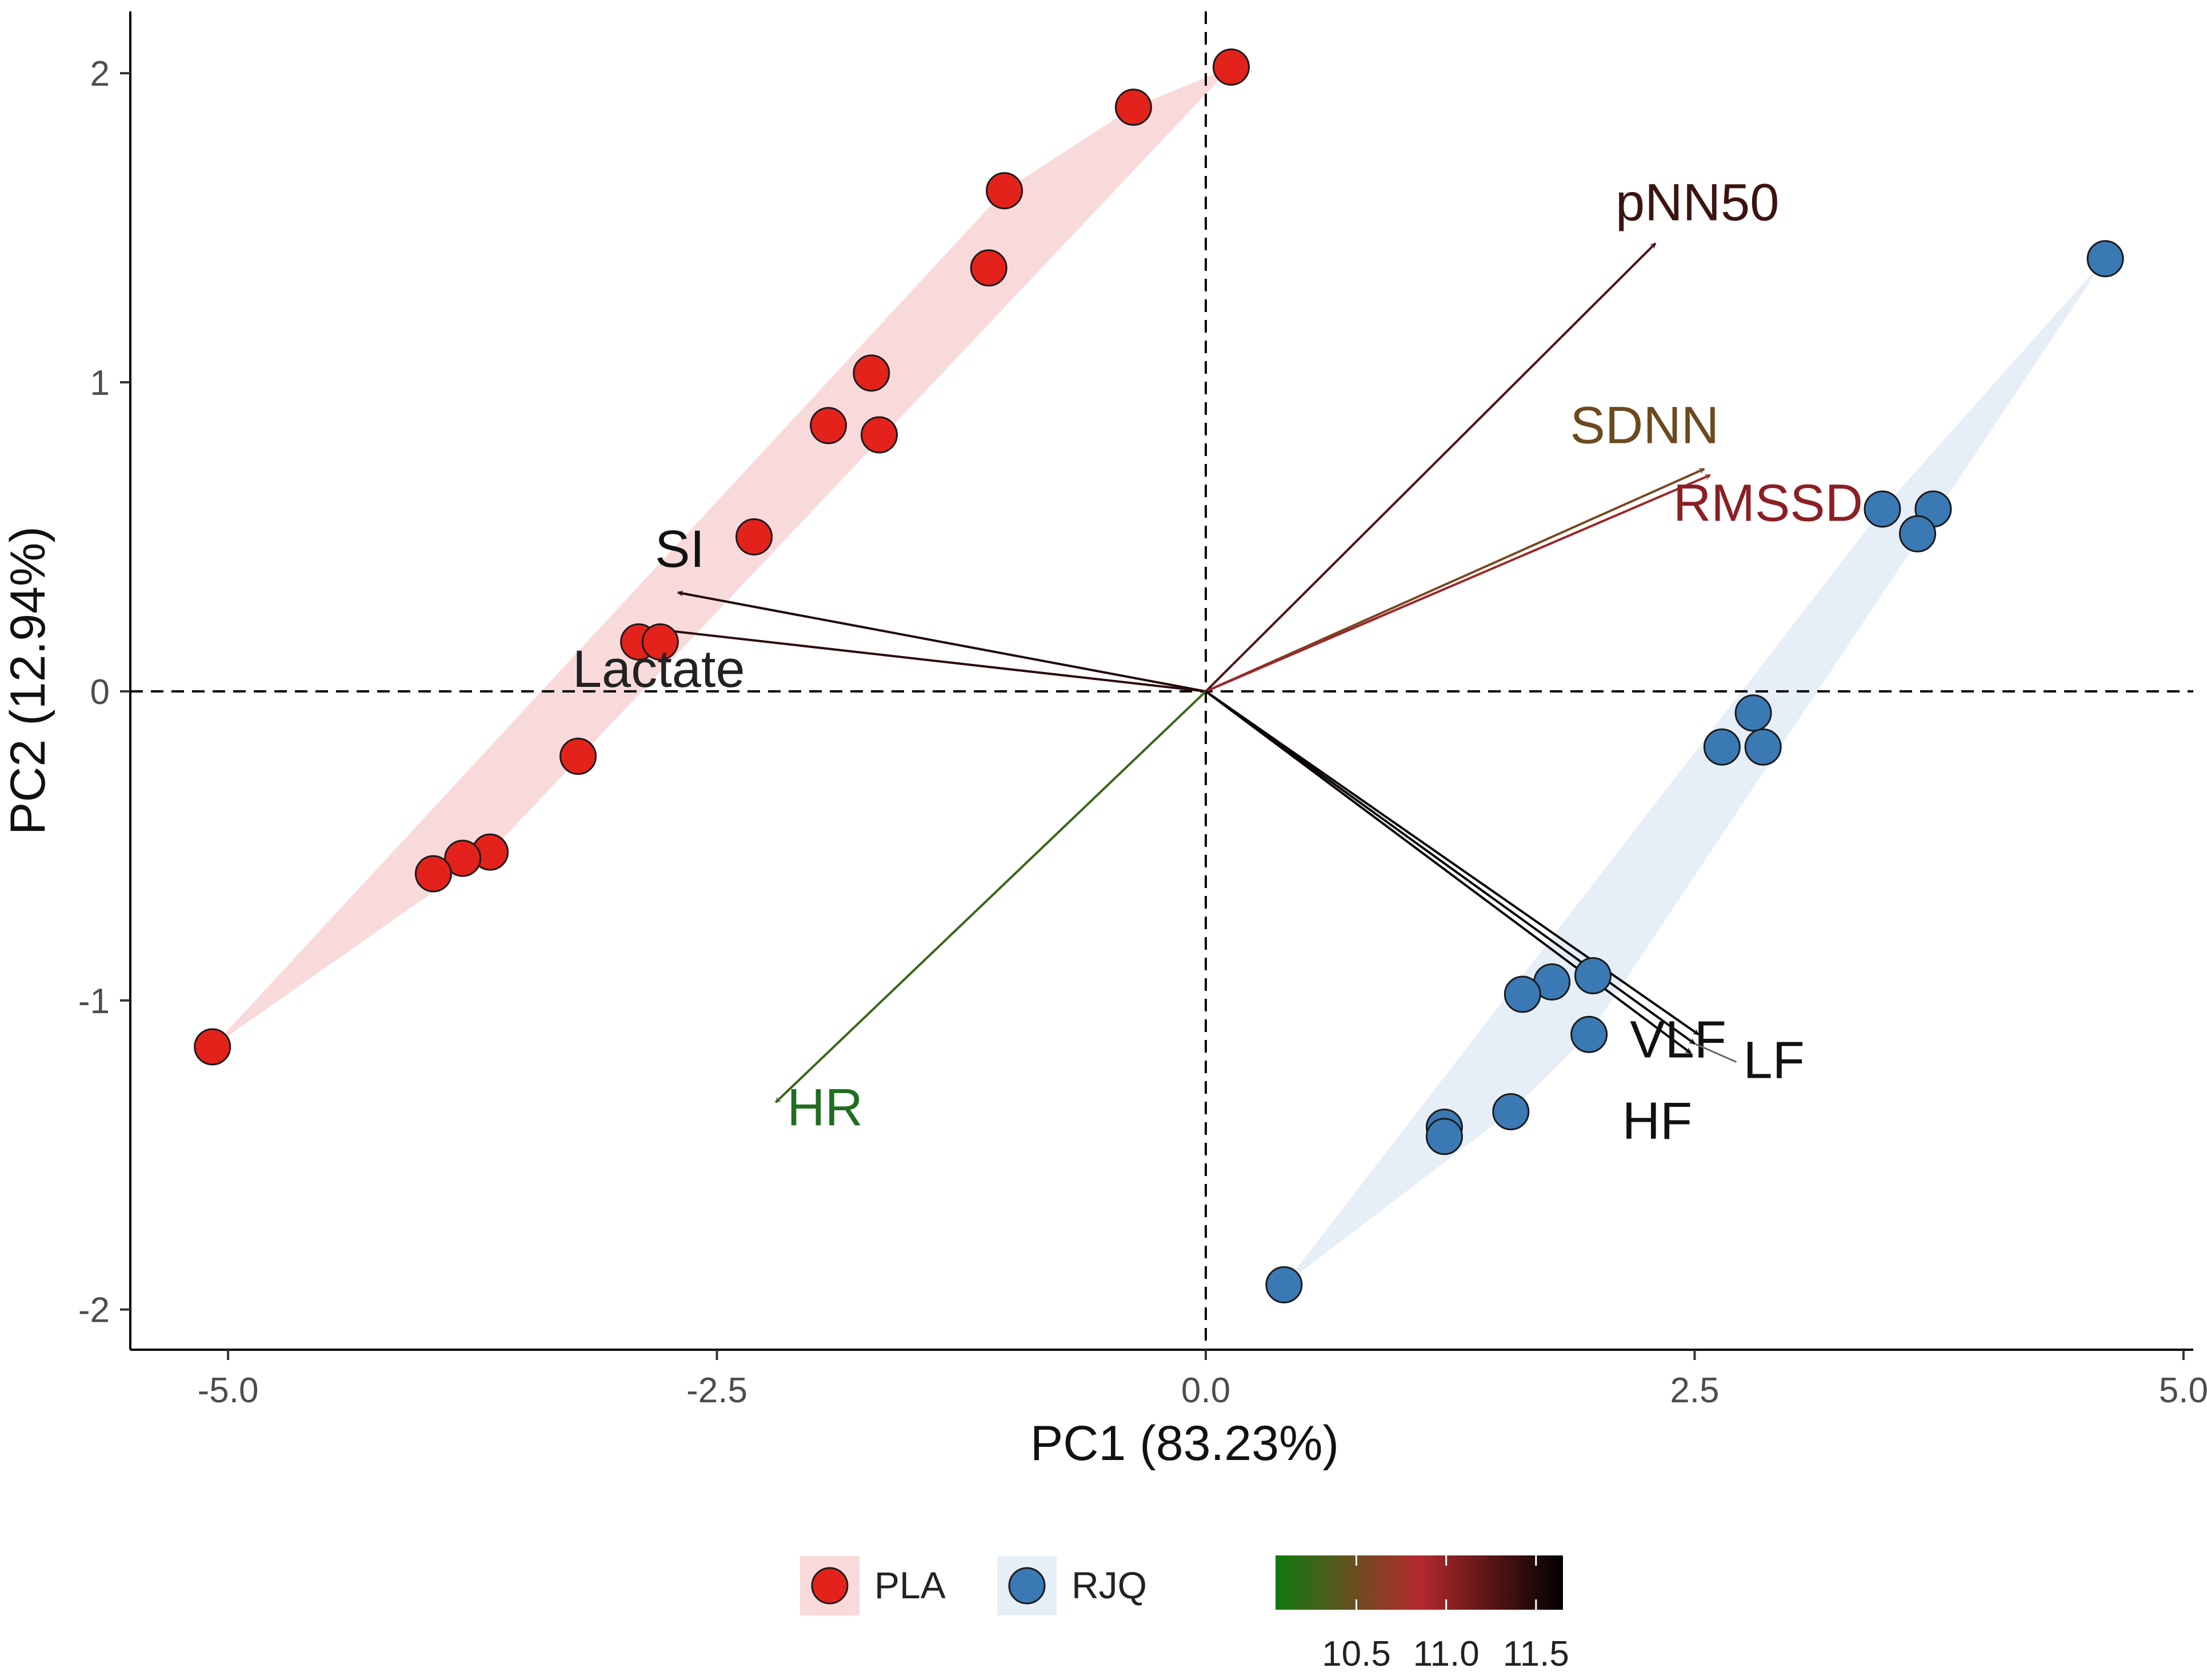 Image resolution: width=2207 pixels, height=1680 pixels. I want to click on loading-arrow-hr, so click(990, 896).